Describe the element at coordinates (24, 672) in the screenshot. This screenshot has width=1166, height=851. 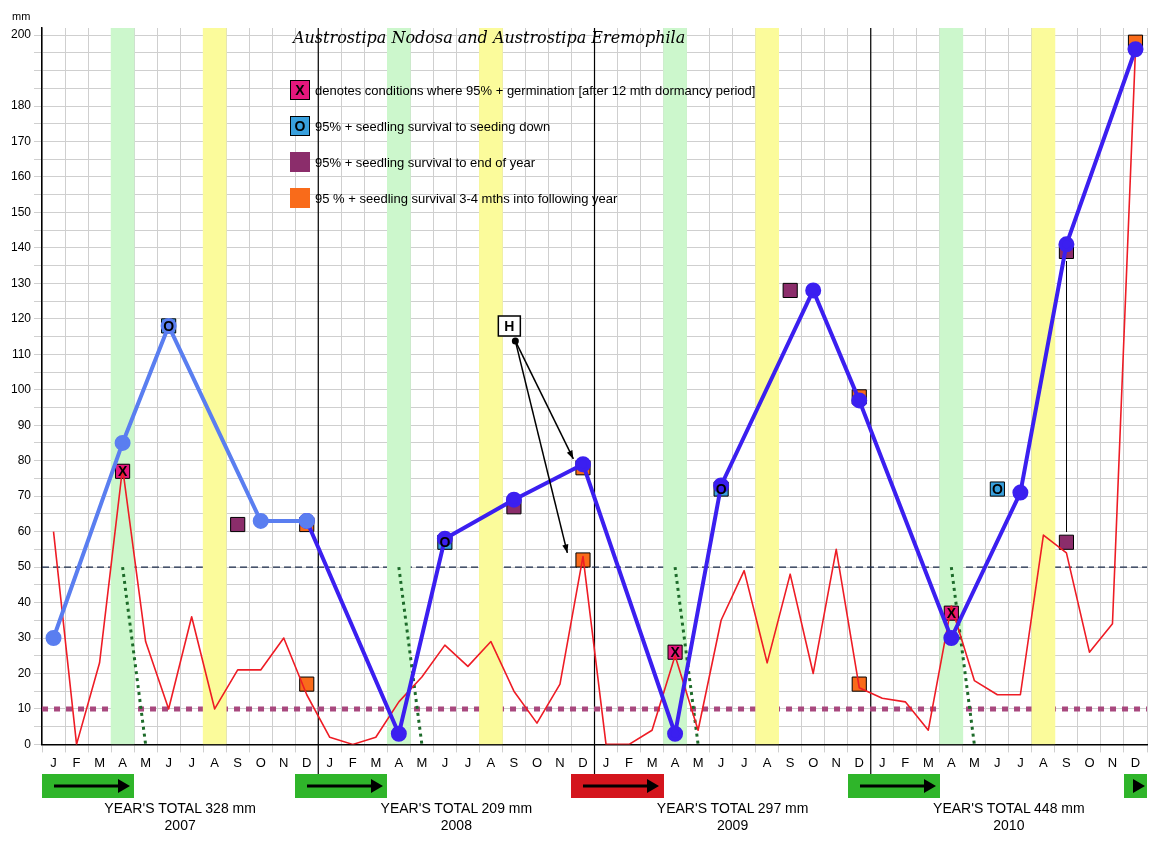
I see `y-tick-label: 20` at that location.